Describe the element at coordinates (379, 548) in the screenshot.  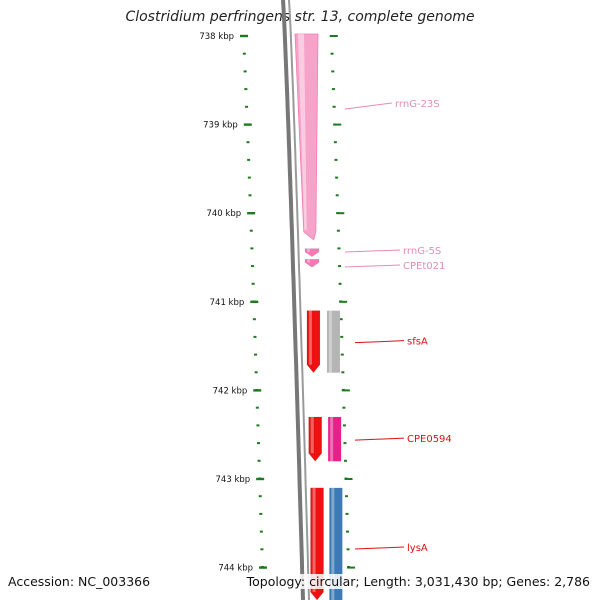
I see `leader-lysA` at that location.